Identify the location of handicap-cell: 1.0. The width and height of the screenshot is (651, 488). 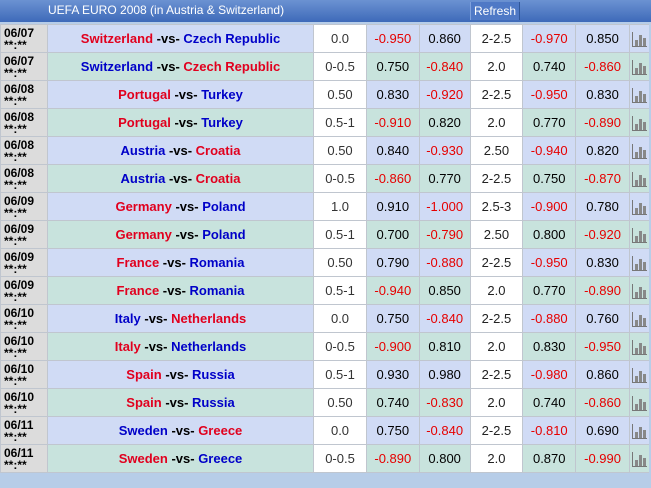
(340, 207).